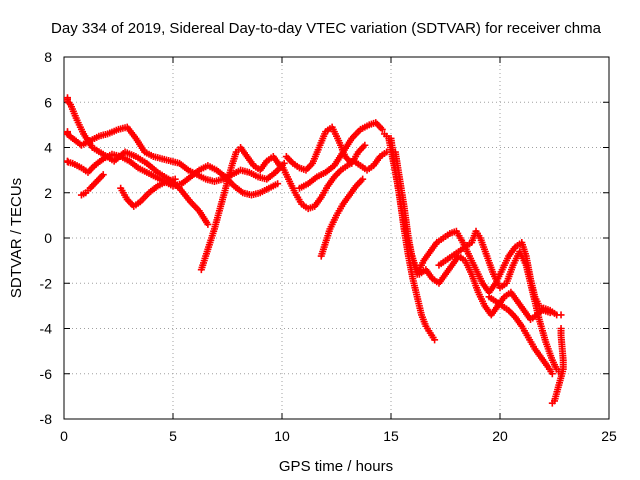  What do you see at coordinates (173, 436) in the screenshot?
I see `x-tick-label: 5` at bounding box center [173, 436].